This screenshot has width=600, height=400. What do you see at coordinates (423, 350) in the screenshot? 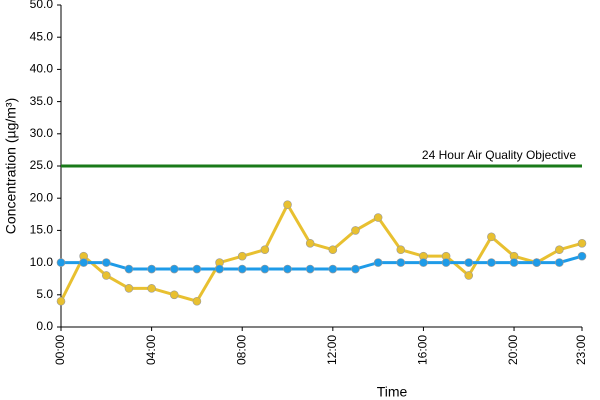
I see `x-tick-label: 16:00` at bounding box center [423, 350].